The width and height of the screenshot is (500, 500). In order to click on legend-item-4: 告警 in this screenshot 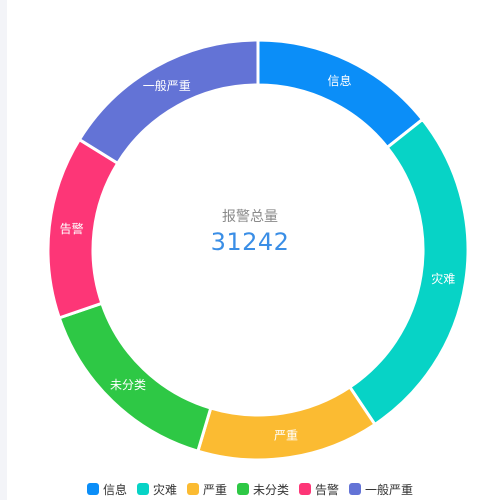, I will do `click(319, 489)`.